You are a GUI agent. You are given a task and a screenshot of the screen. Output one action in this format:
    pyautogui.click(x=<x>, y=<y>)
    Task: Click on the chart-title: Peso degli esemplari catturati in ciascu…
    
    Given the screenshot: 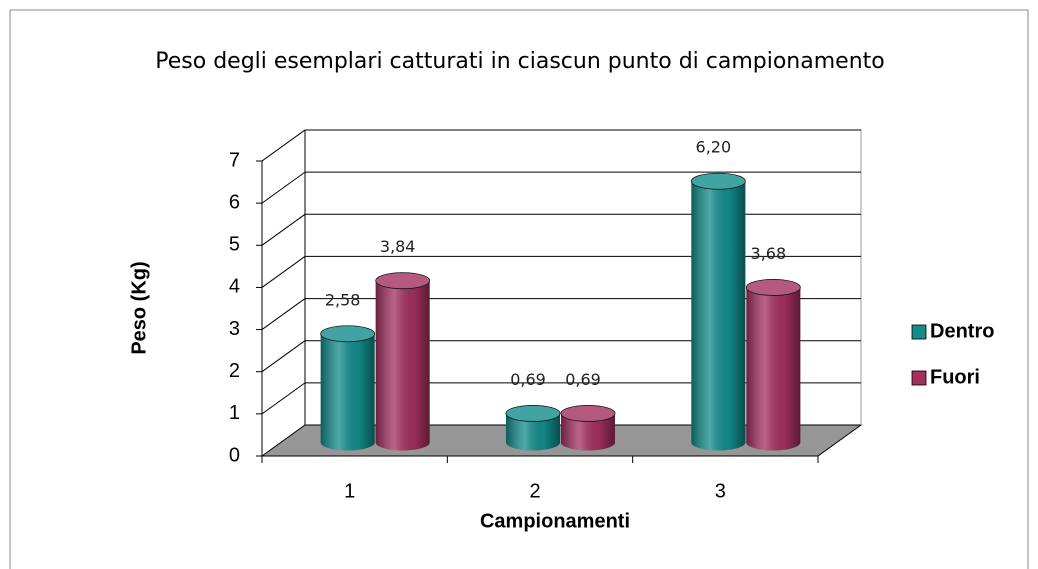 What is the action you would take?
    pyautogui.click(x=519, y=61)
    